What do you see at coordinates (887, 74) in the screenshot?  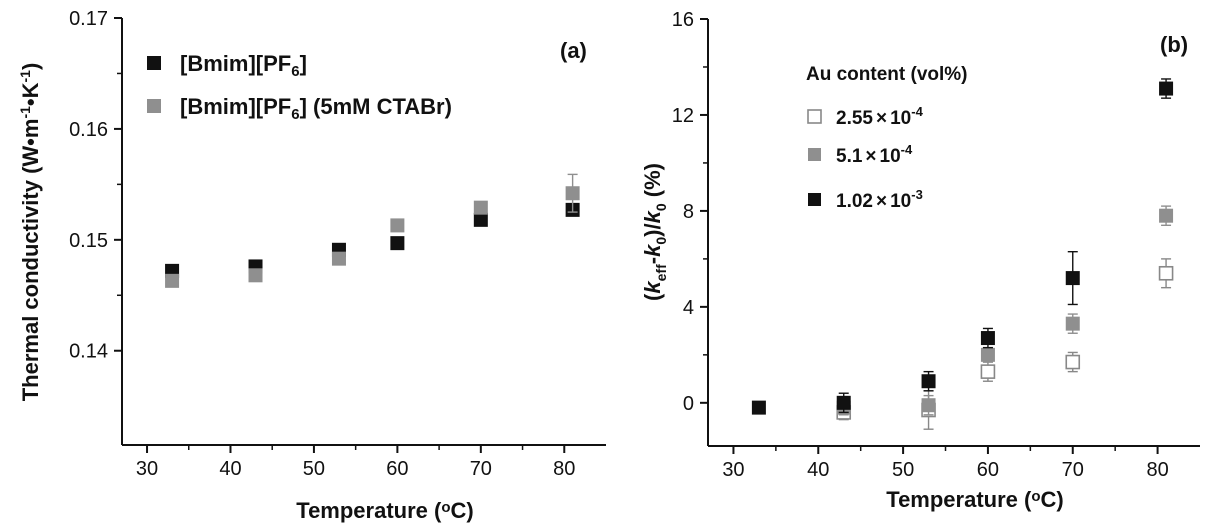 I see `legend-b-title: Au content (vol%)` at bounding box center [887, 74].